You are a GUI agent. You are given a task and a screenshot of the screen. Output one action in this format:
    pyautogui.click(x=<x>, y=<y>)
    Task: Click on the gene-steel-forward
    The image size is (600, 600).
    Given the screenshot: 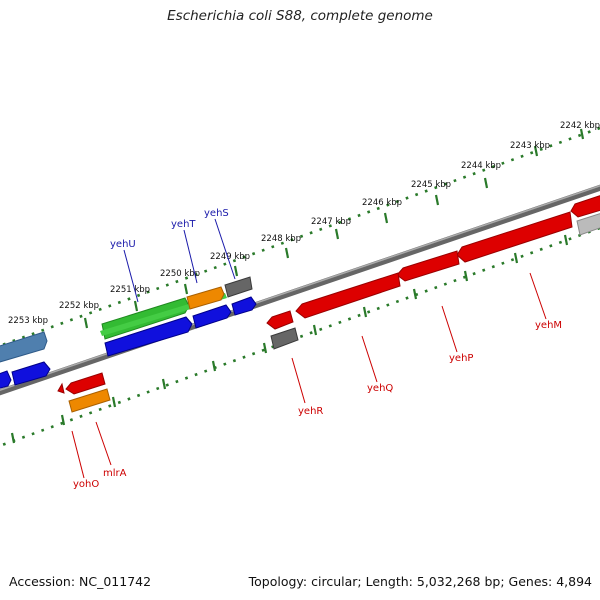 What is the action you would take?
    pyautogui.click(x=24, y=347)
    